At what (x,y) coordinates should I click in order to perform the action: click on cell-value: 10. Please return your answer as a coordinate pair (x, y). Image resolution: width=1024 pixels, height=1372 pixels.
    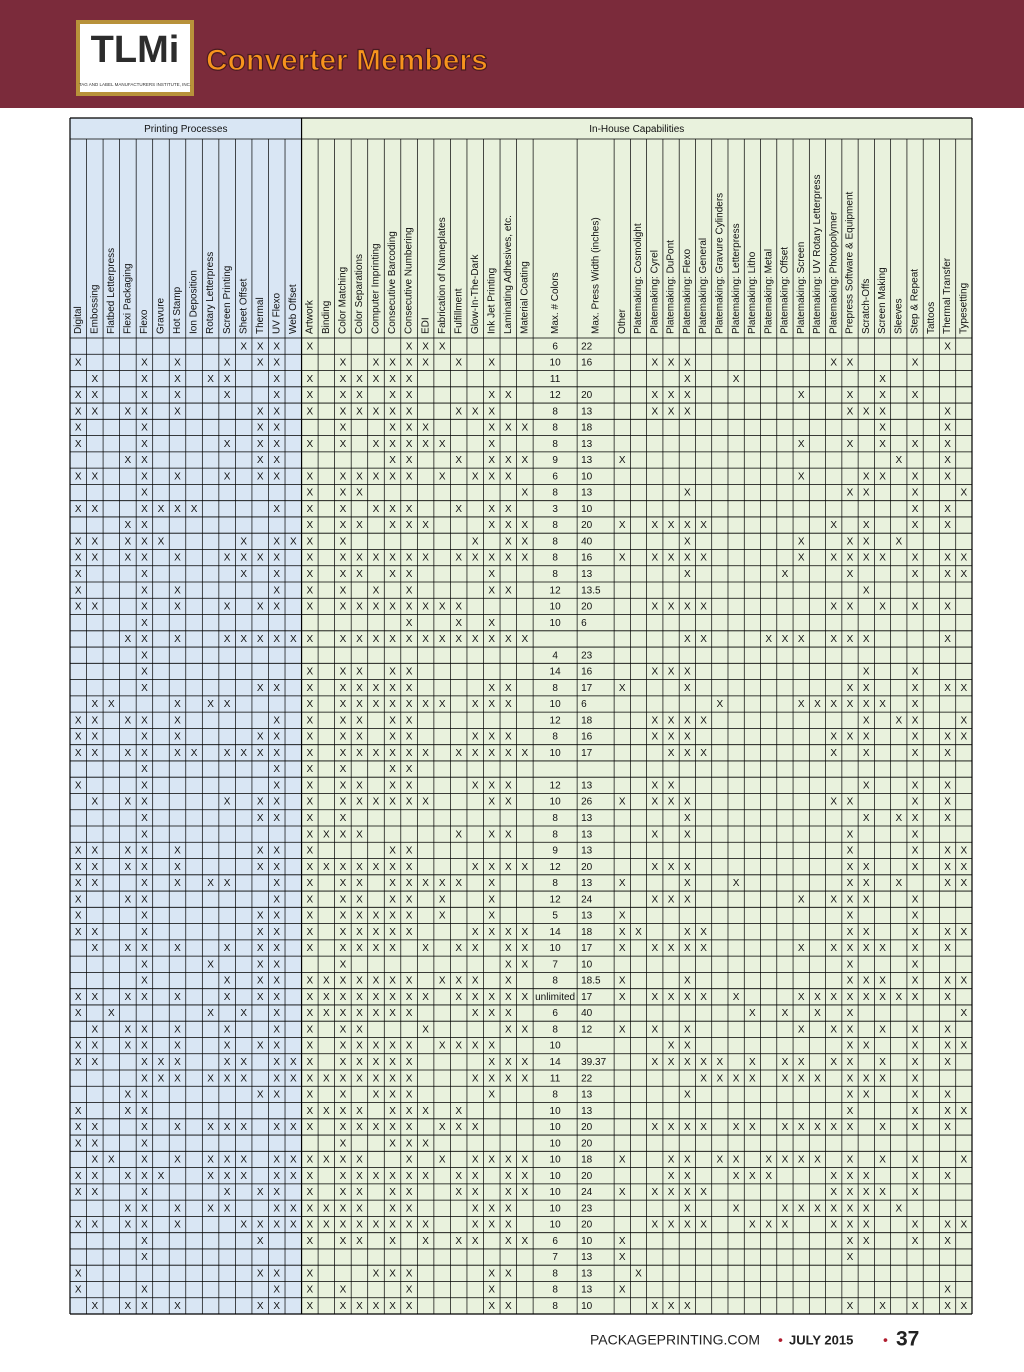
    Looking at the image, I should click on (556, 1225).